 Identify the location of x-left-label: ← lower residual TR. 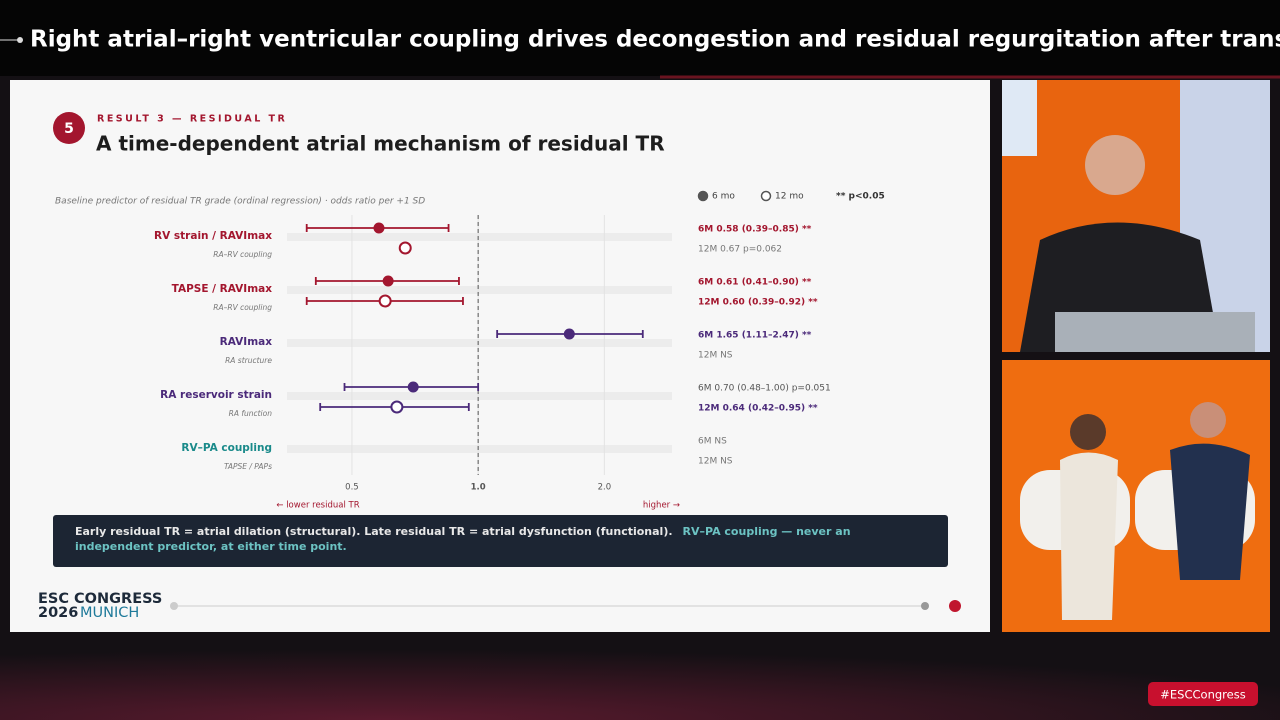
(317, 506).